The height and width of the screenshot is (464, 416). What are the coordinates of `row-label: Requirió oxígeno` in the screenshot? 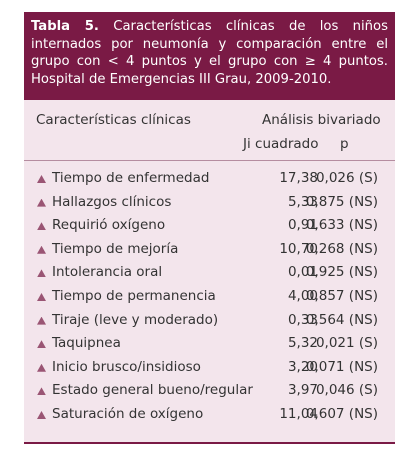 It's located at (109, 225).